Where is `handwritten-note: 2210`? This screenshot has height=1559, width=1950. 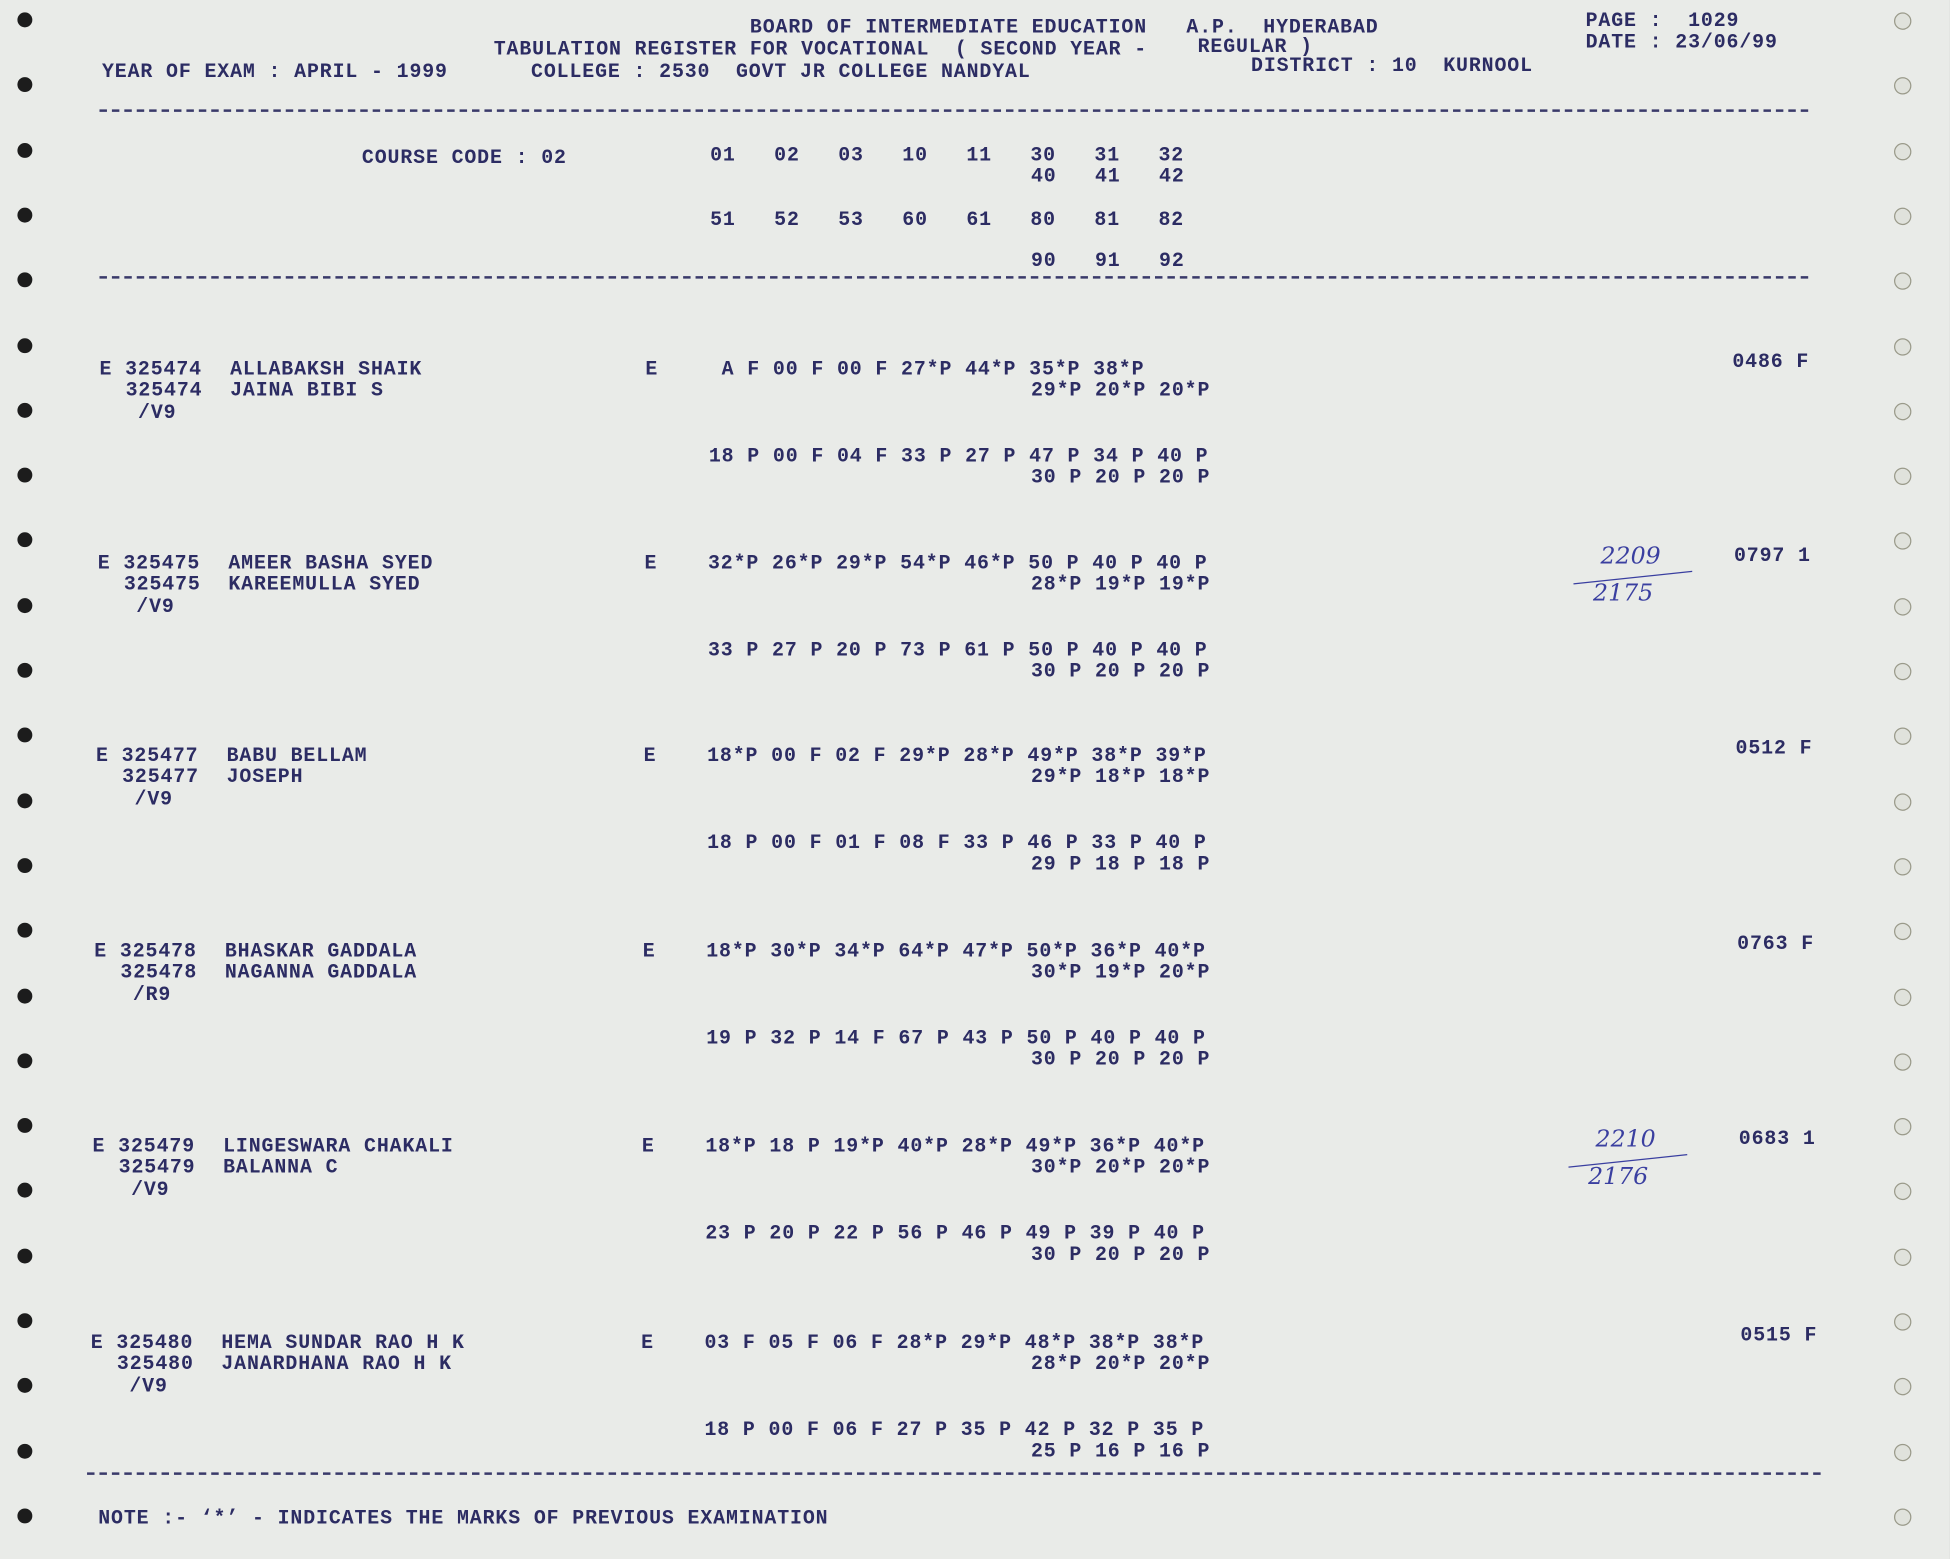 handwritten-note: 2210 is located at coordinates (1625, 1139).